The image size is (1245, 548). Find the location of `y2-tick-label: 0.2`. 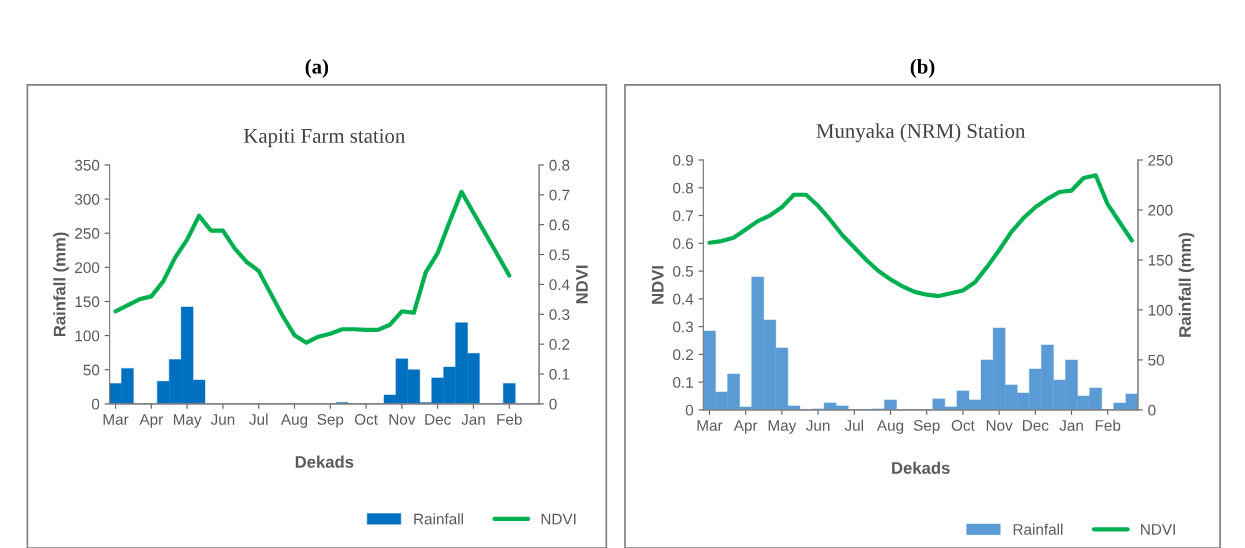

y2-tick-label: 0.2 is located at coordinates (559, 344).